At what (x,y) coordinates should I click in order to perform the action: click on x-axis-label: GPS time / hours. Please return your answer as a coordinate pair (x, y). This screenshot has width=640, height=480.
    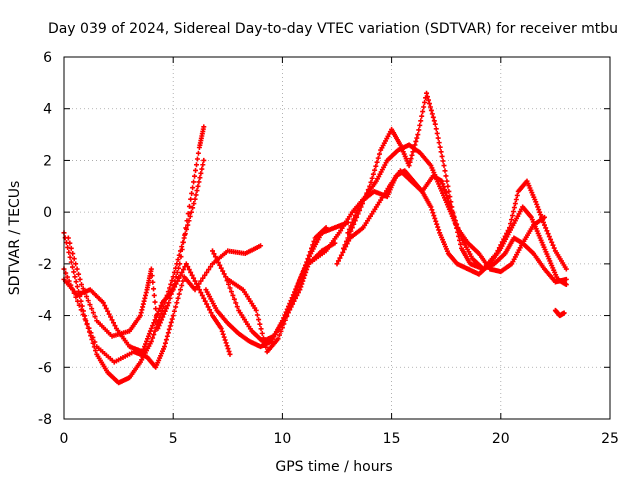
    Looking at the image, I should click on (333, 467).